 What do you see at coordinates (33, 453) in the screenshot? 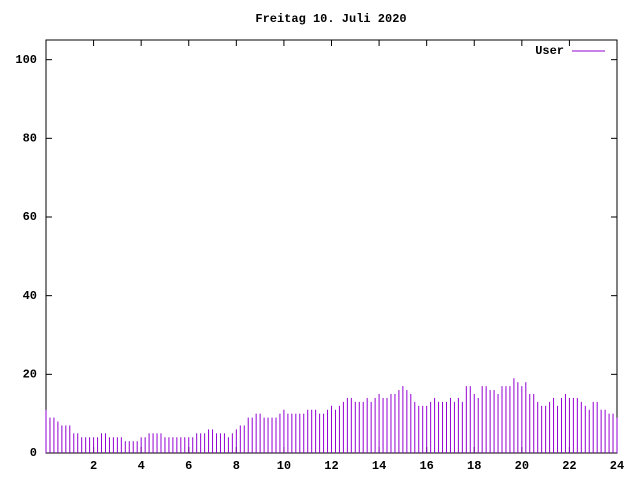
I see `y-tick-label: 0` at bounding box center [33, 453].